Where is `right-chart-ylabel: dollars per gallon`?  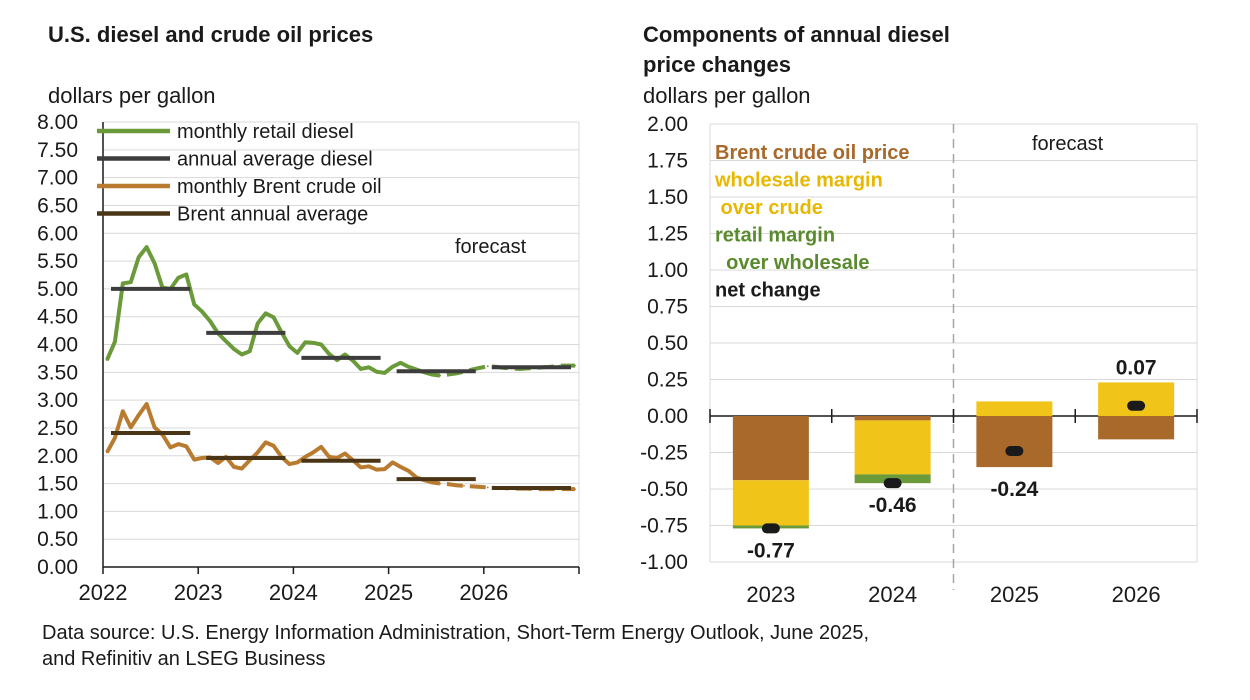 right-chart-ylabel: dollars per gallon is located at coordinates (727, 95).